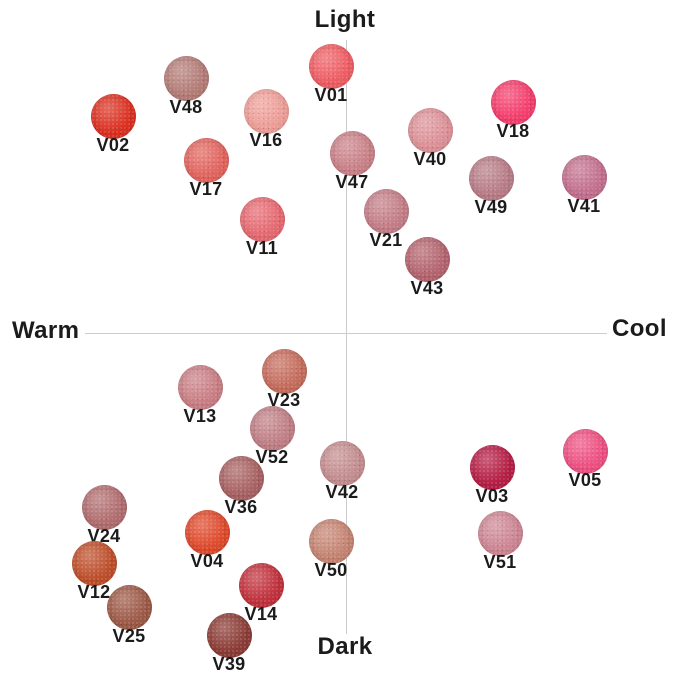 The height and width of the screenshot is (679, 679). Describe the element at coordinates (206, 160) in the screenshot. I see `shade-swatch-v17` at that location.